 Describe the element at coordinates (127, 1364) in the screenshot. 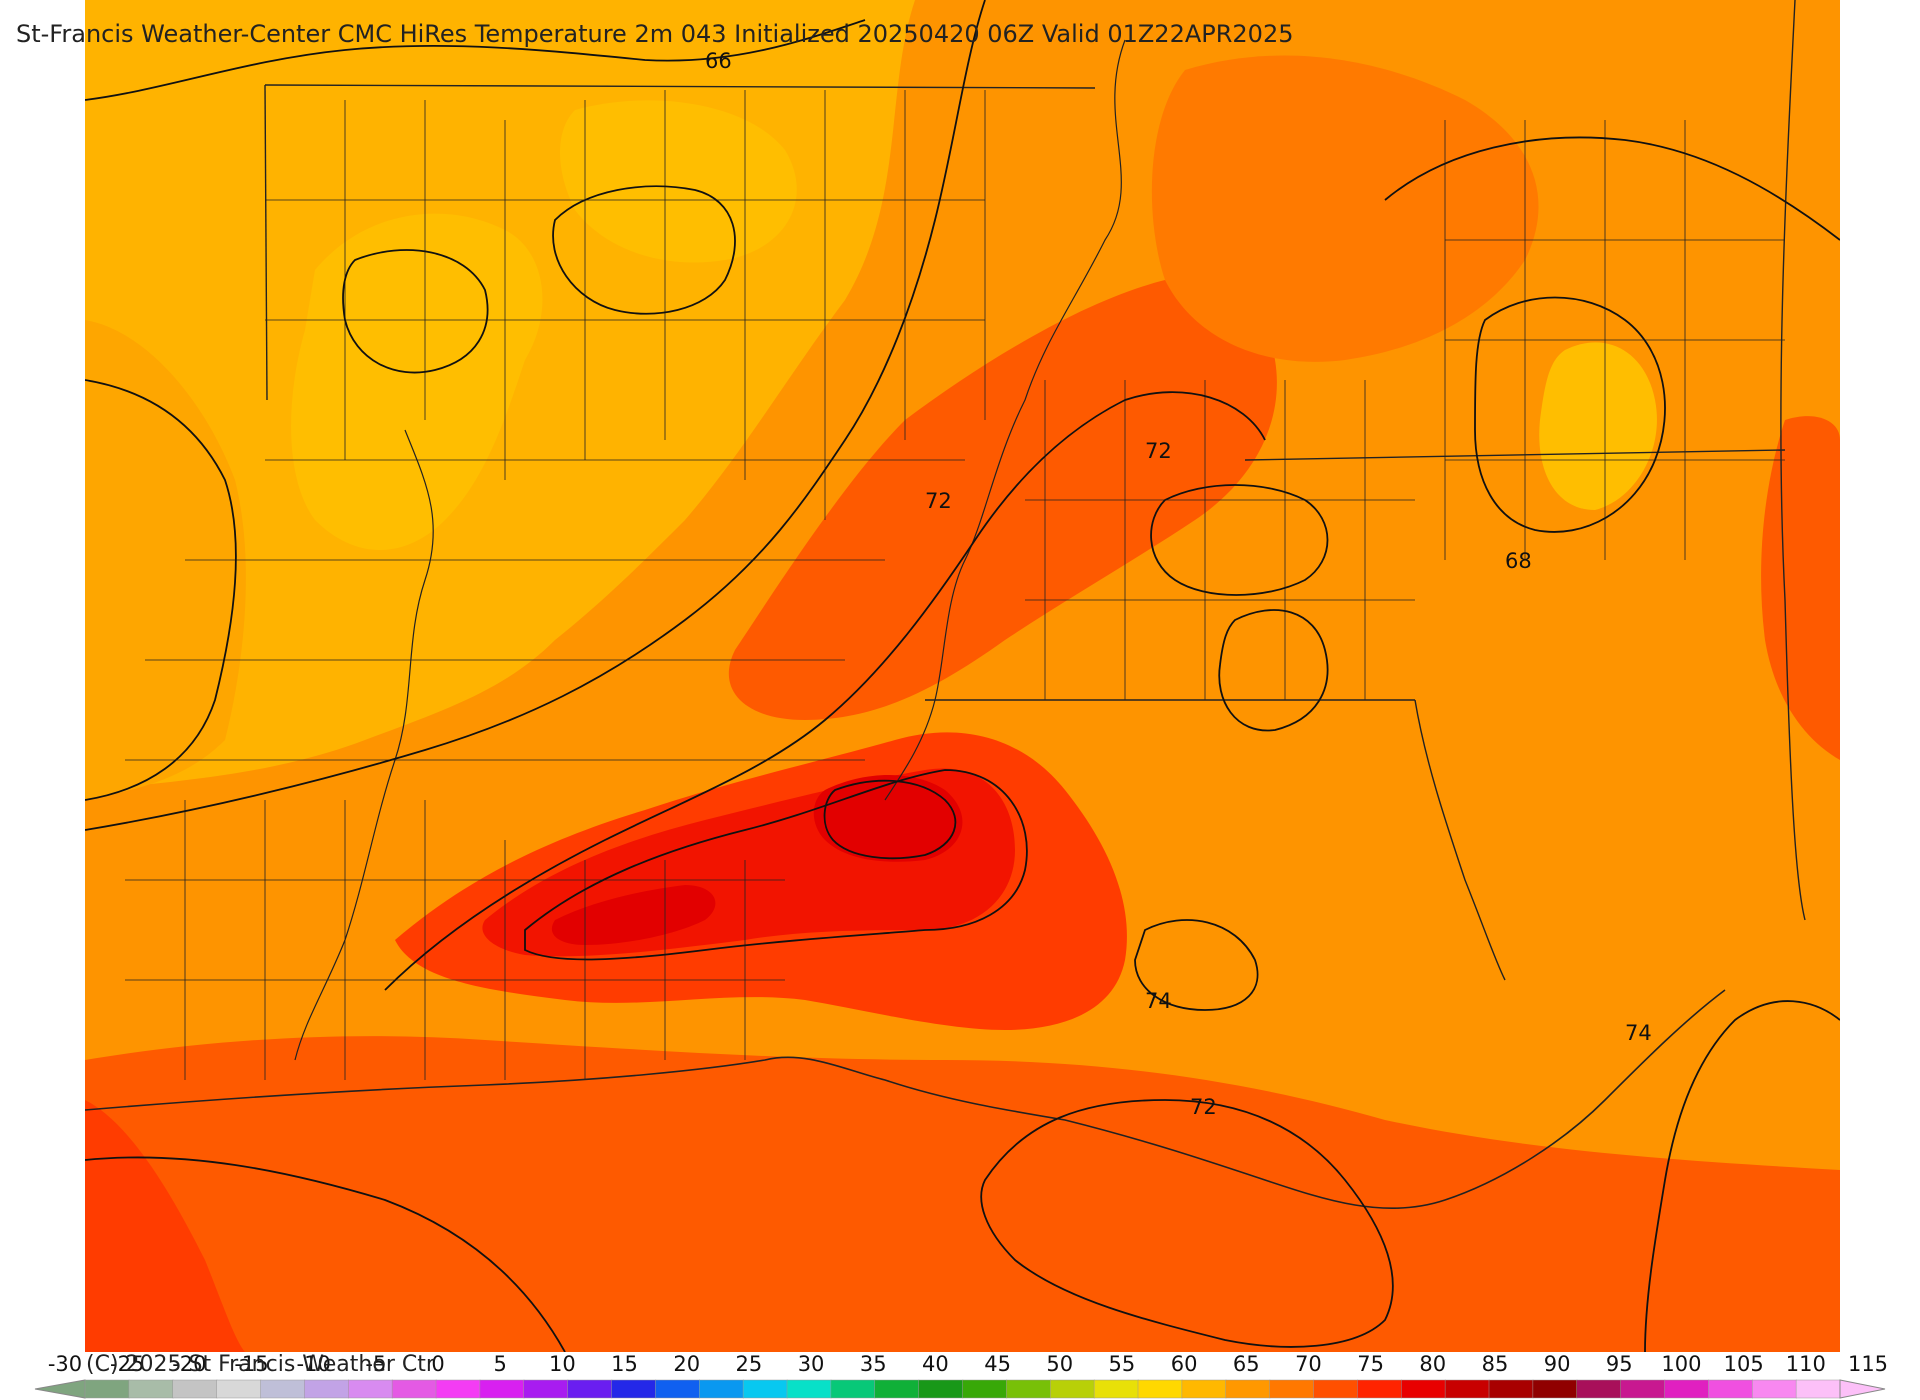

I see `colorbar-label: -25` at that location.